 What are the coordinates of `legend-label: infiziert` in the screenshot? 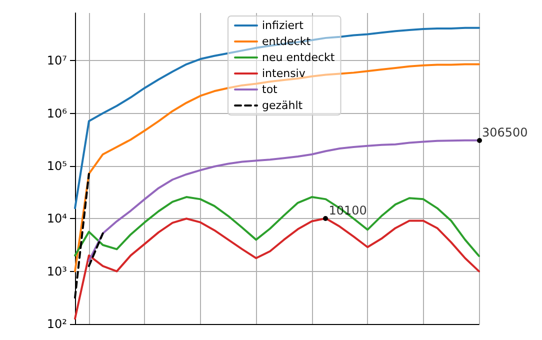 It's located at (283, 25).